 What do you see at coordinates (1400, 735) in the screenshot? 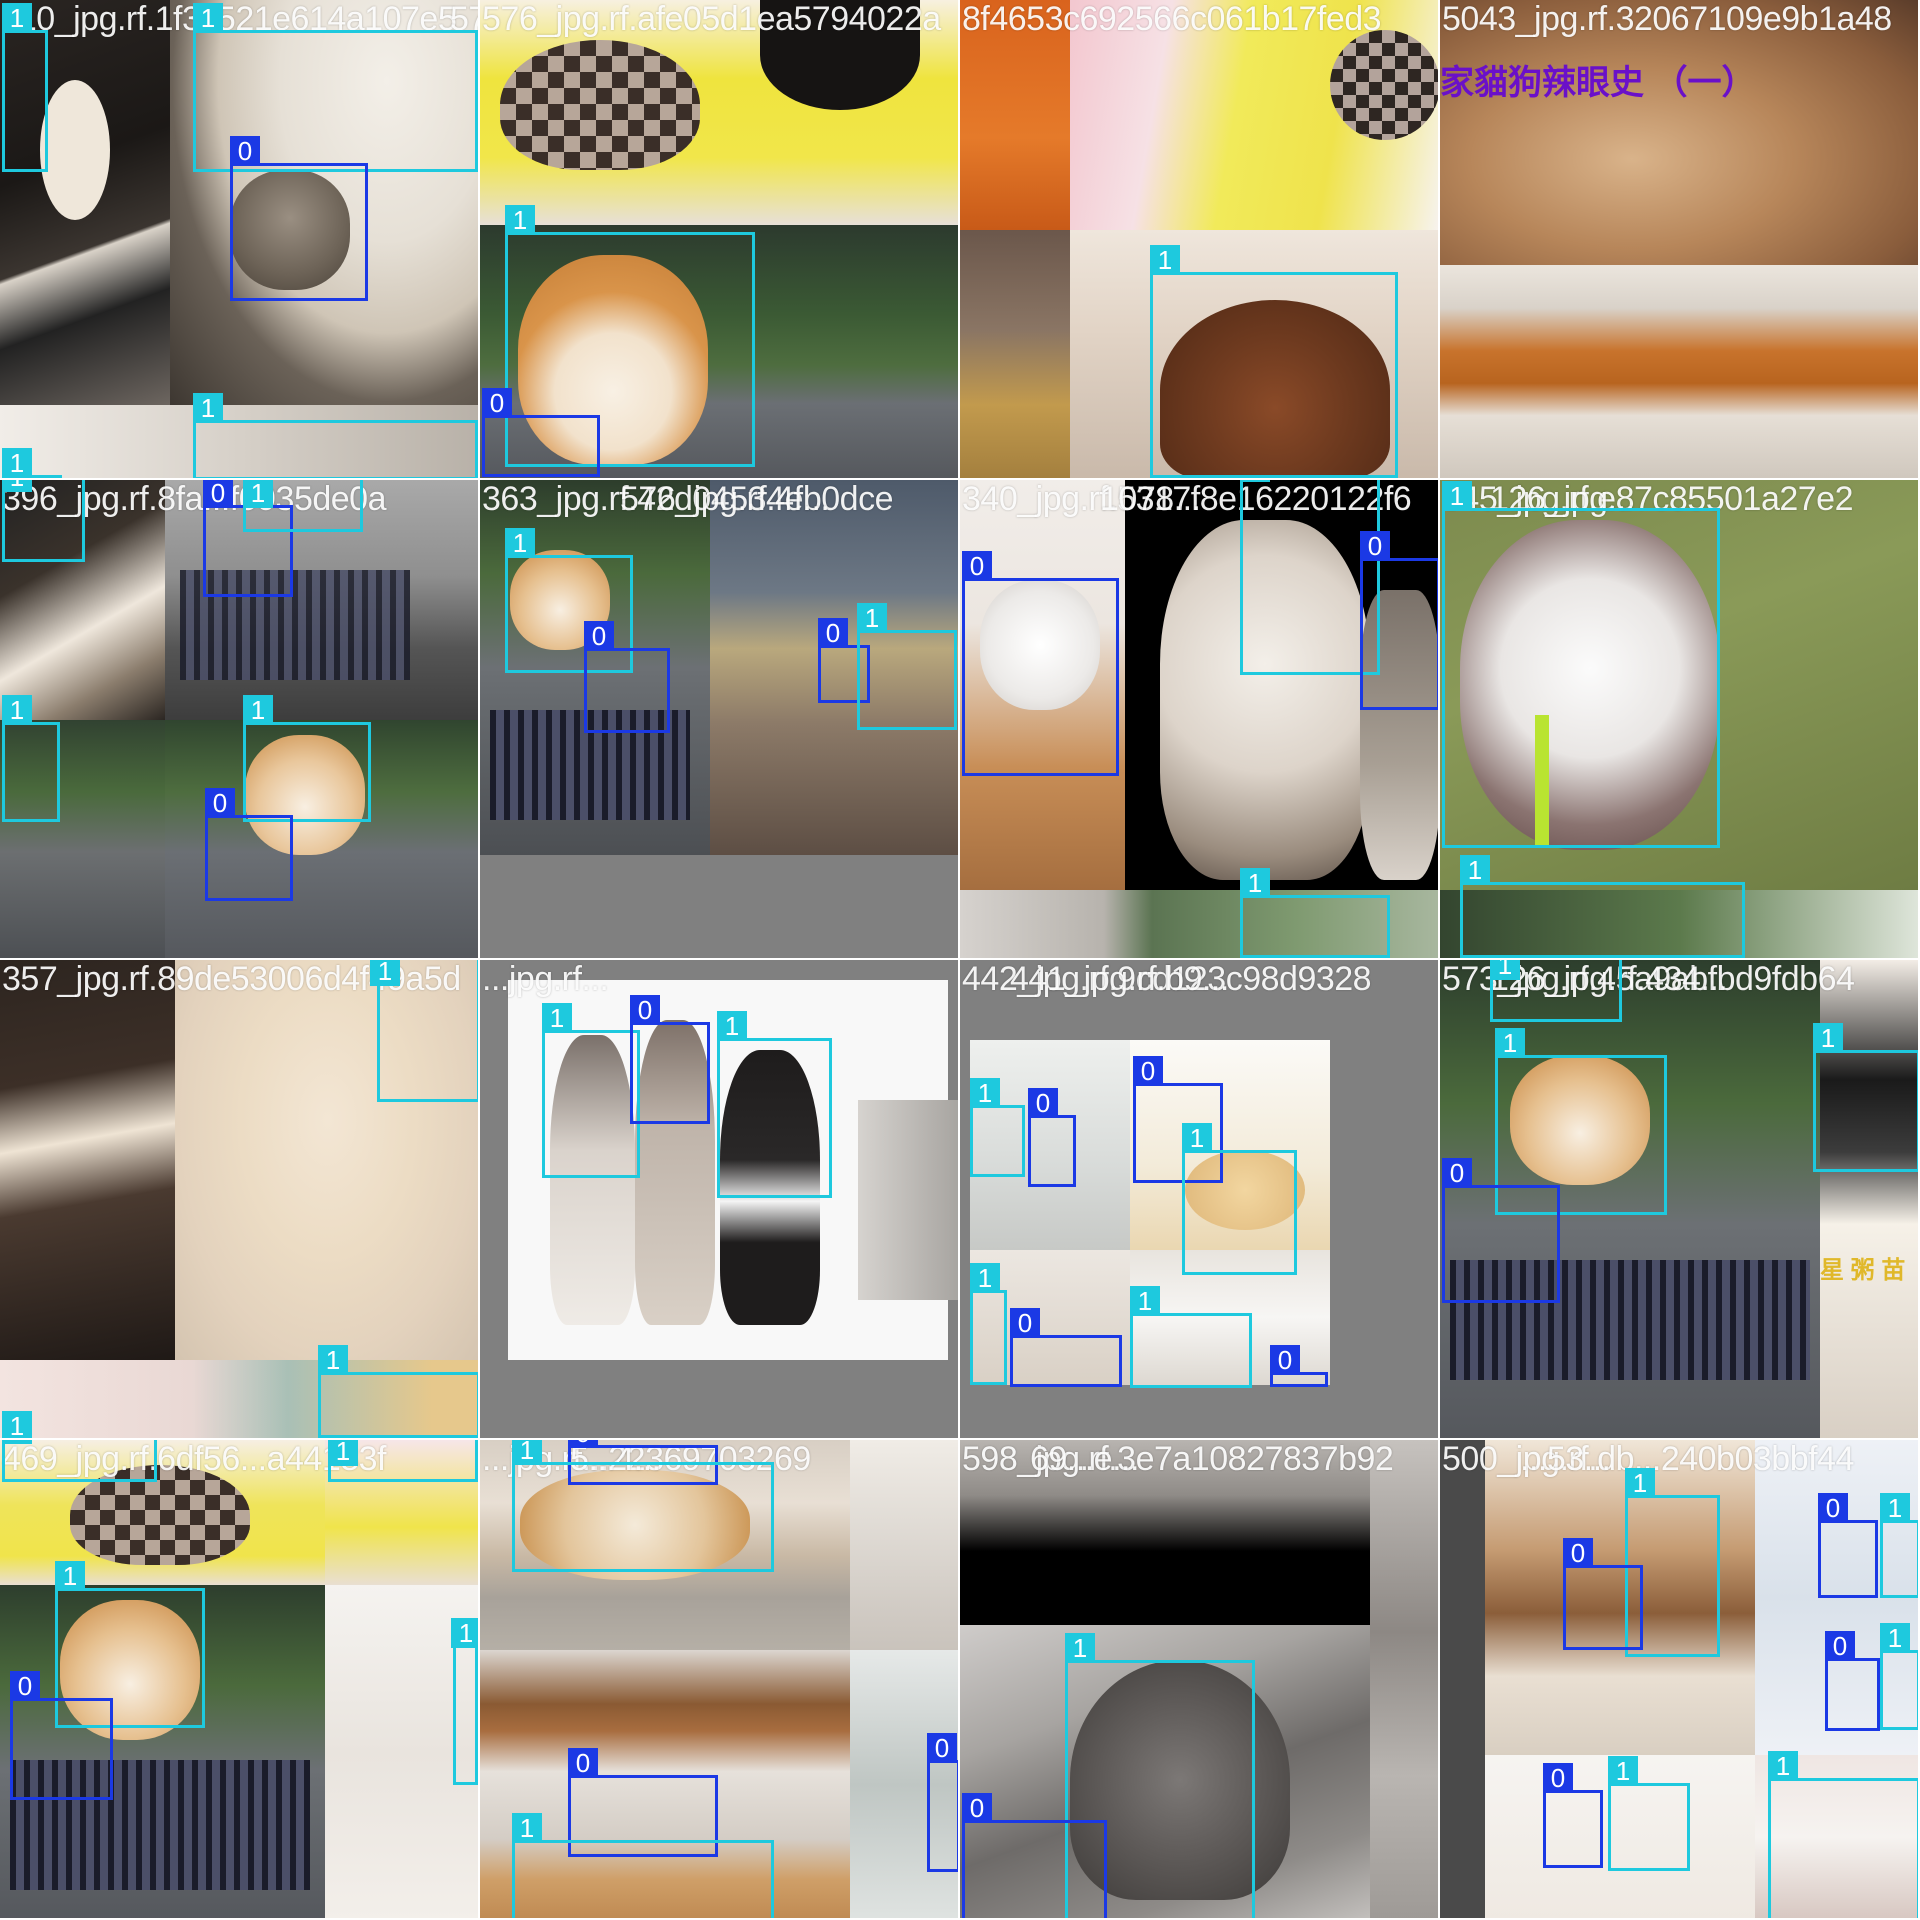
I see `photo-tabby-cat` at bounding box center [1400, 735].